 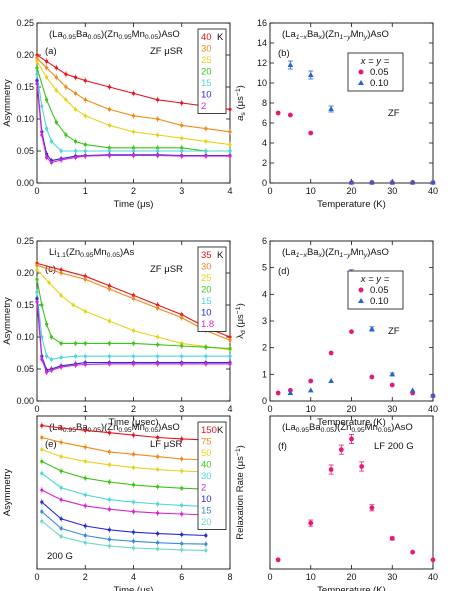 I want to click on series-1.8, so click(x=133, y=337).